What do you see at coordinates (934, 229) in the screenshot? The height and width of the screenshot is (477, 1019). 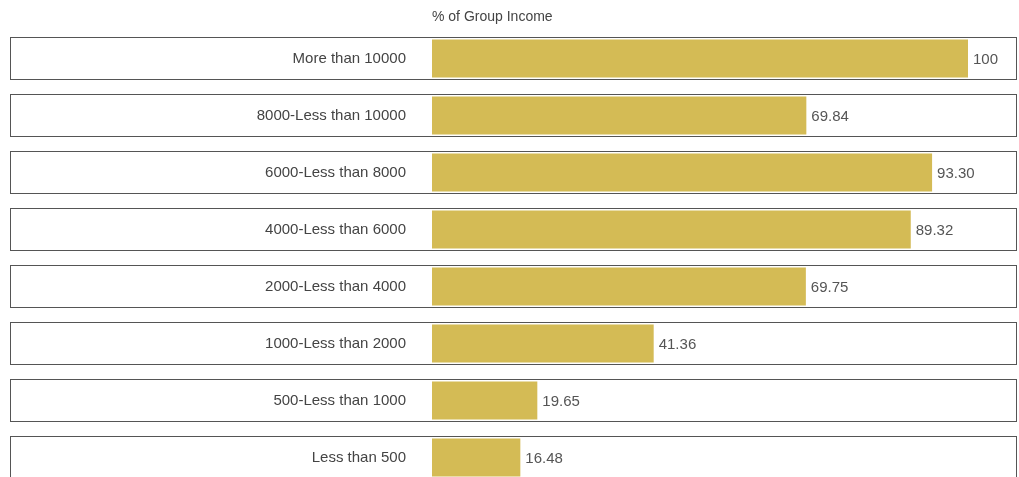 I see `data-label: 89.32` at bounding box center [934, 229].